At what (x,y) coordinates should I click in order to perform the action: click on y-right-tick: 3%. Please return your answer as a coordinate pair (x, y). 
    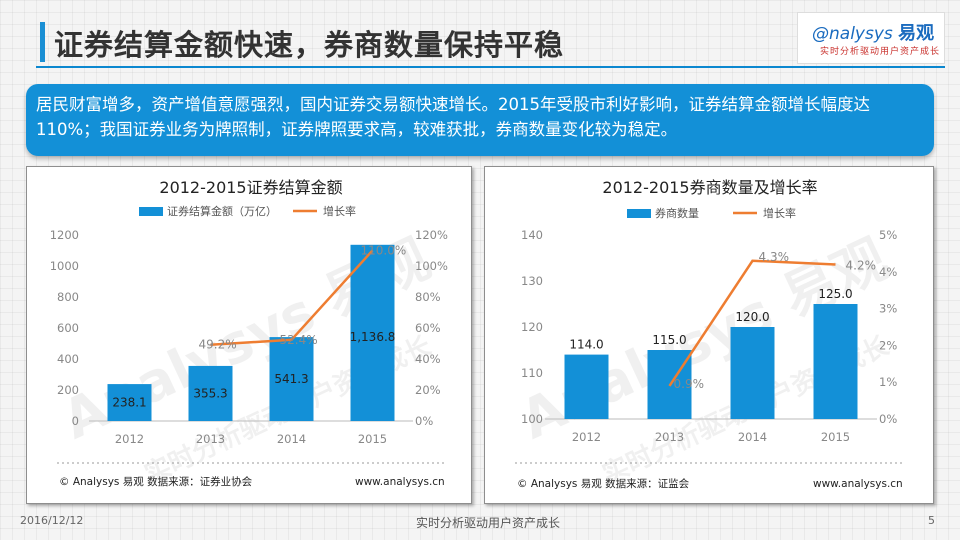
    Looking at the image, I should click on (888, 309).